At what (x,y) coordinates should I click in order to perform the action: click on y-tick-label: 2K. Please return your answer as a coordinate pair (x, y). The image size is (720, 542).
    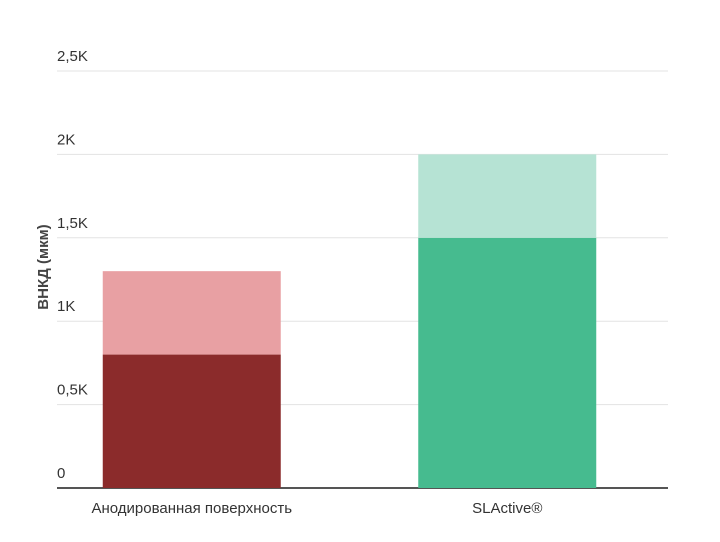
    Looking at the image, I should click on (66, 139).